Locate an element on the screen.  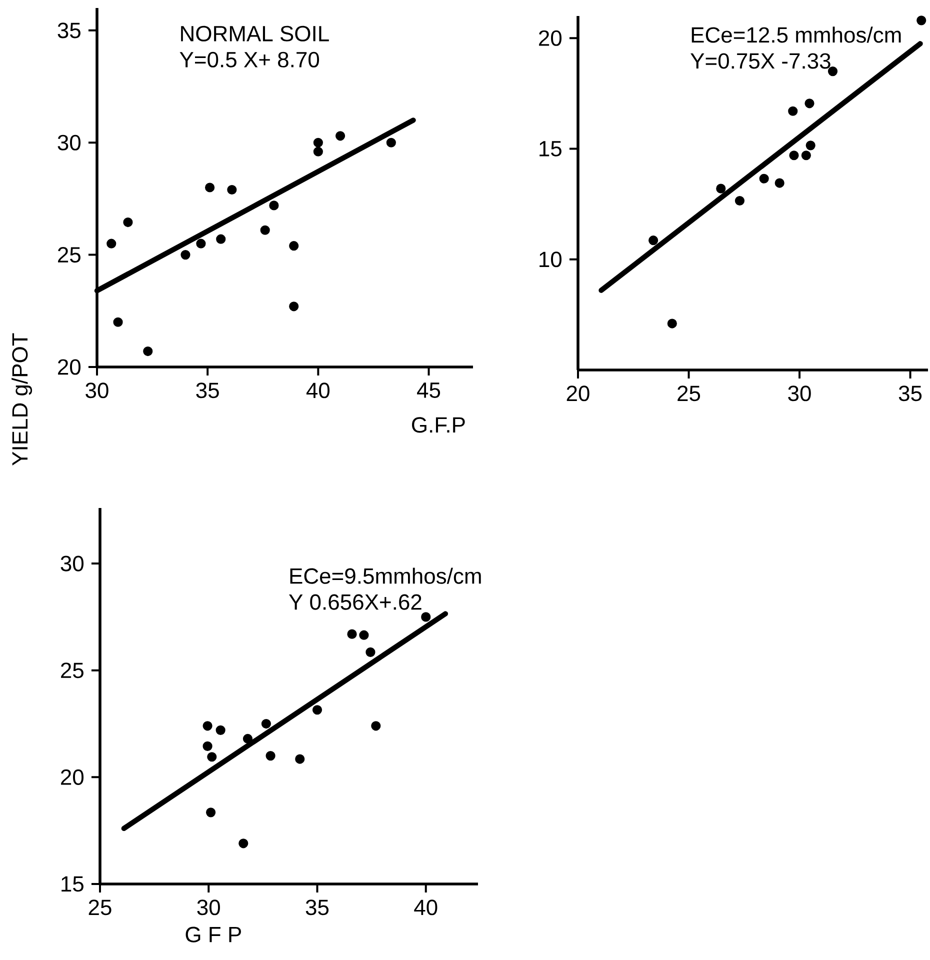
annotation: Y 0.656X+.62 is located at coordinates (355, 602).